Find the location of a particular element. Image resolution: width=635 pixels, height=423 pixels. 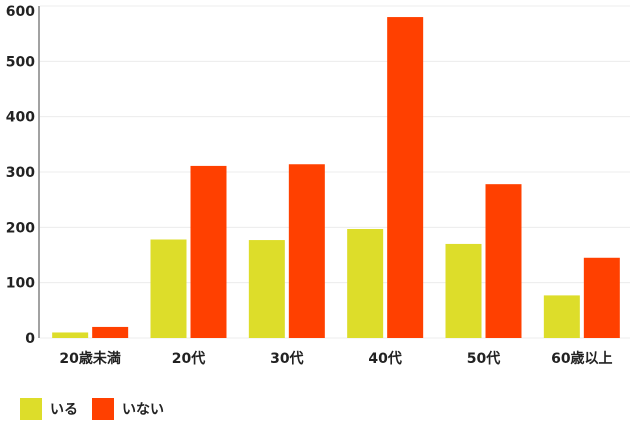

legend-item-series-1: いる is located at coordinates (49, 409).